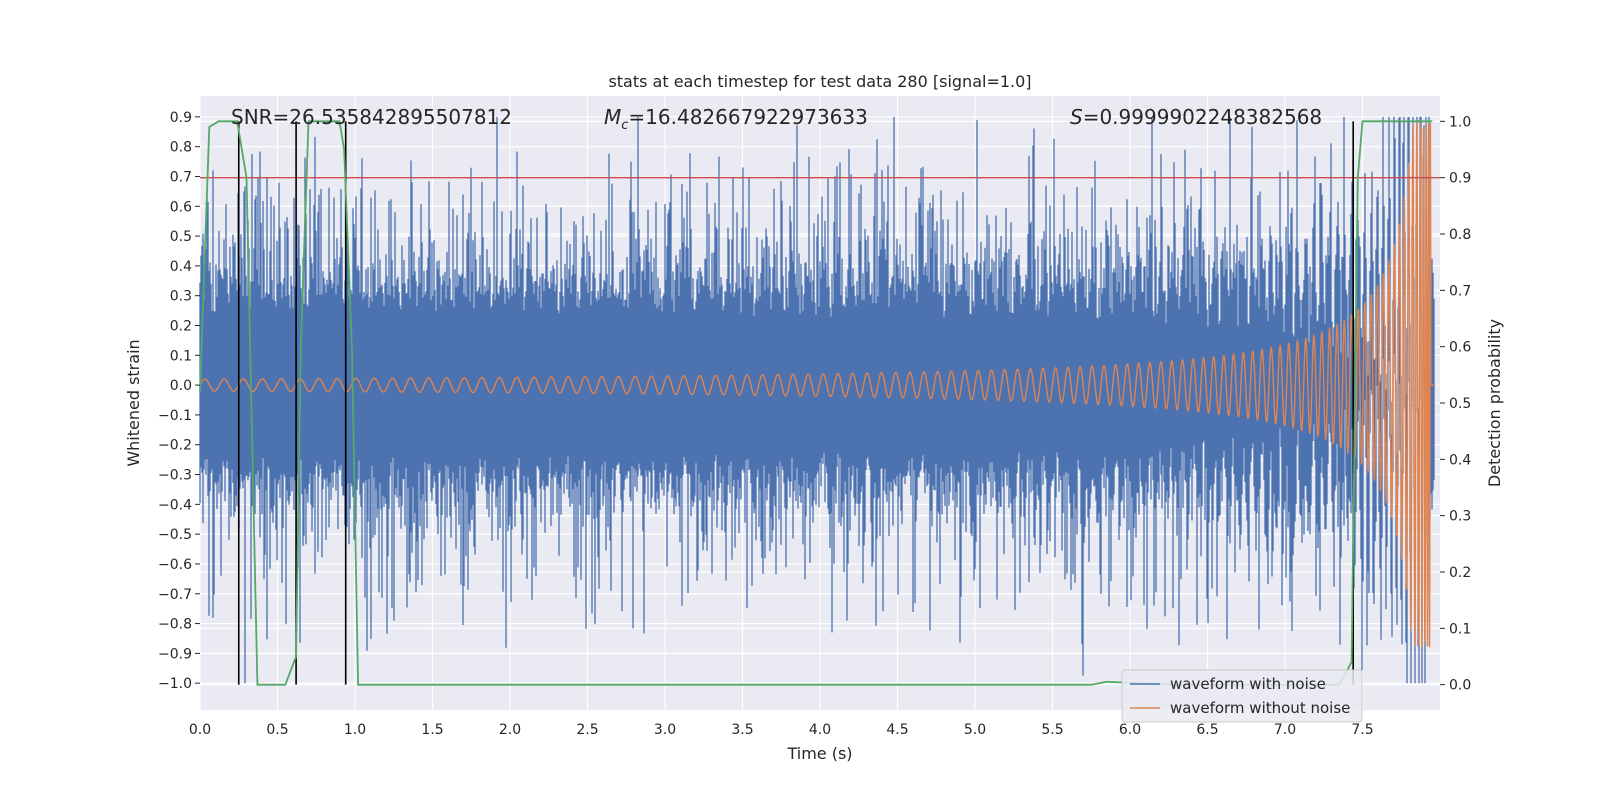  What do you see at coordinates (181, 148) in the screenshot?
I see `y-tick-label: 0.8` at bounding box center [181, 148].